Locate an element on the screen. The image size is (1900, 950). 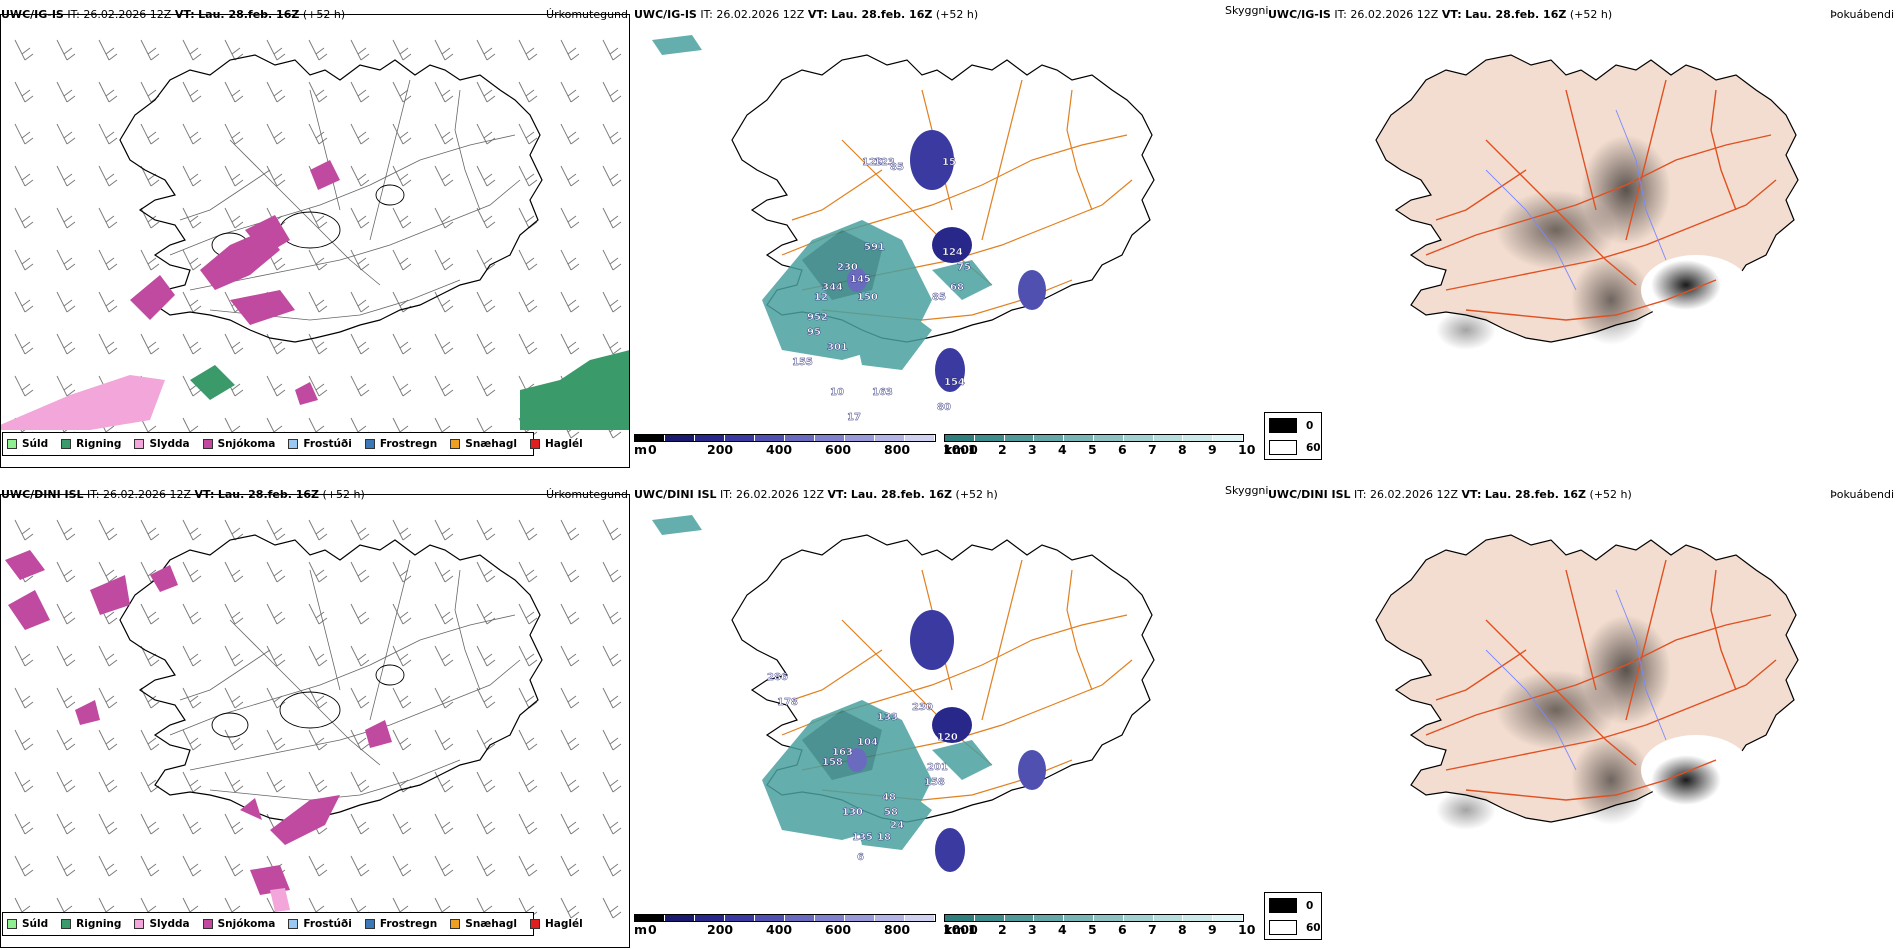
legend-label: Frostregn is located at coordinates (408, 444).